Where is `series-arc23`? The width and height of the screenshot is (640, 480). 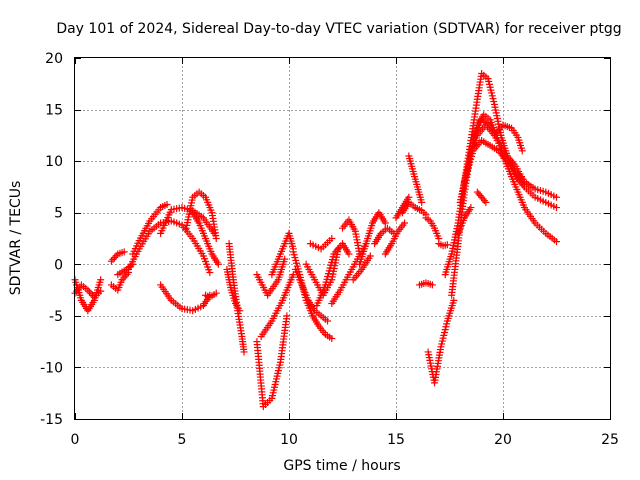 series-arc23 is located at coordinates (372, 238).